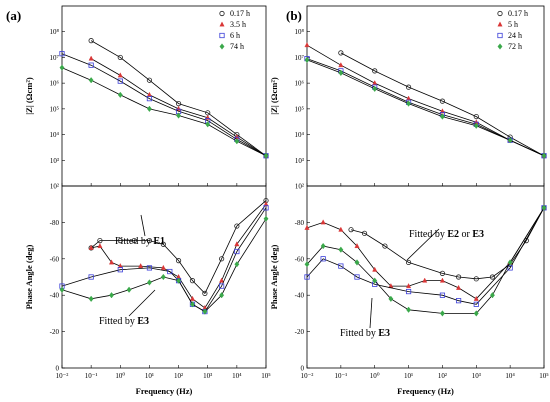  I want to click on x-tick-label: 10⁵, so click(266, 376).